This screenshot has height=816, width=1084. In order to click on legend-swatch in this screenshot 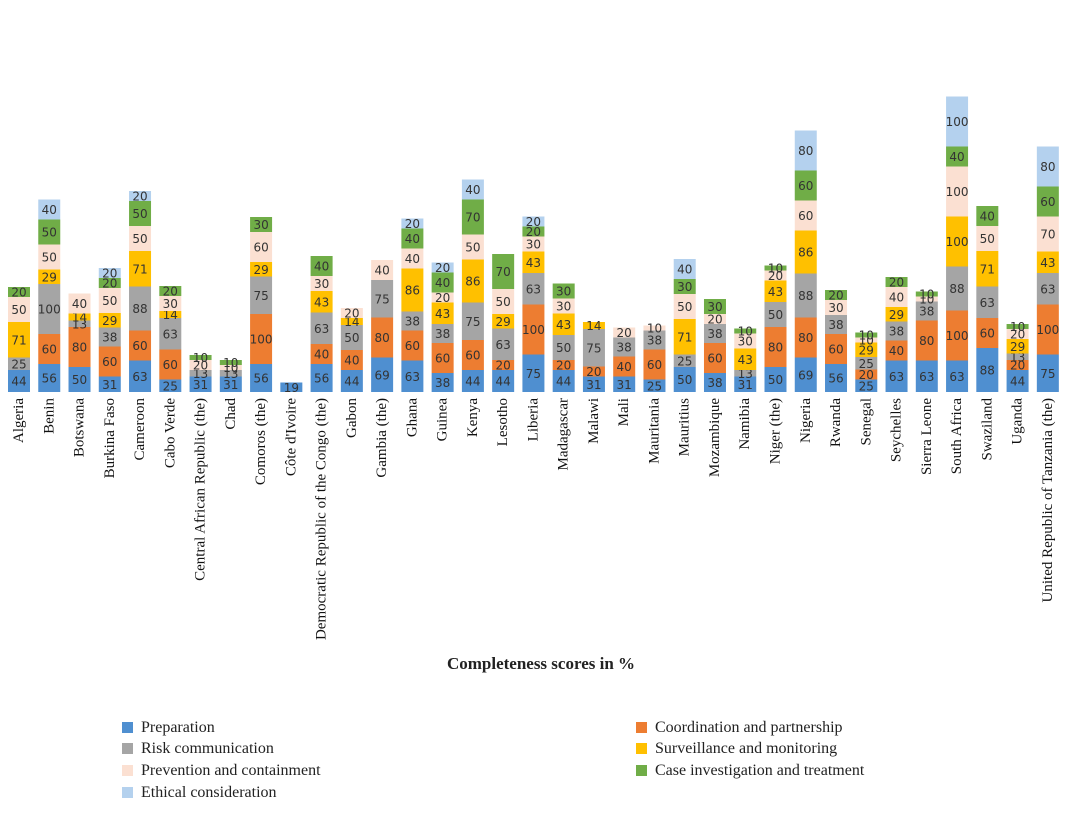, I will do `click(127, 792)`.